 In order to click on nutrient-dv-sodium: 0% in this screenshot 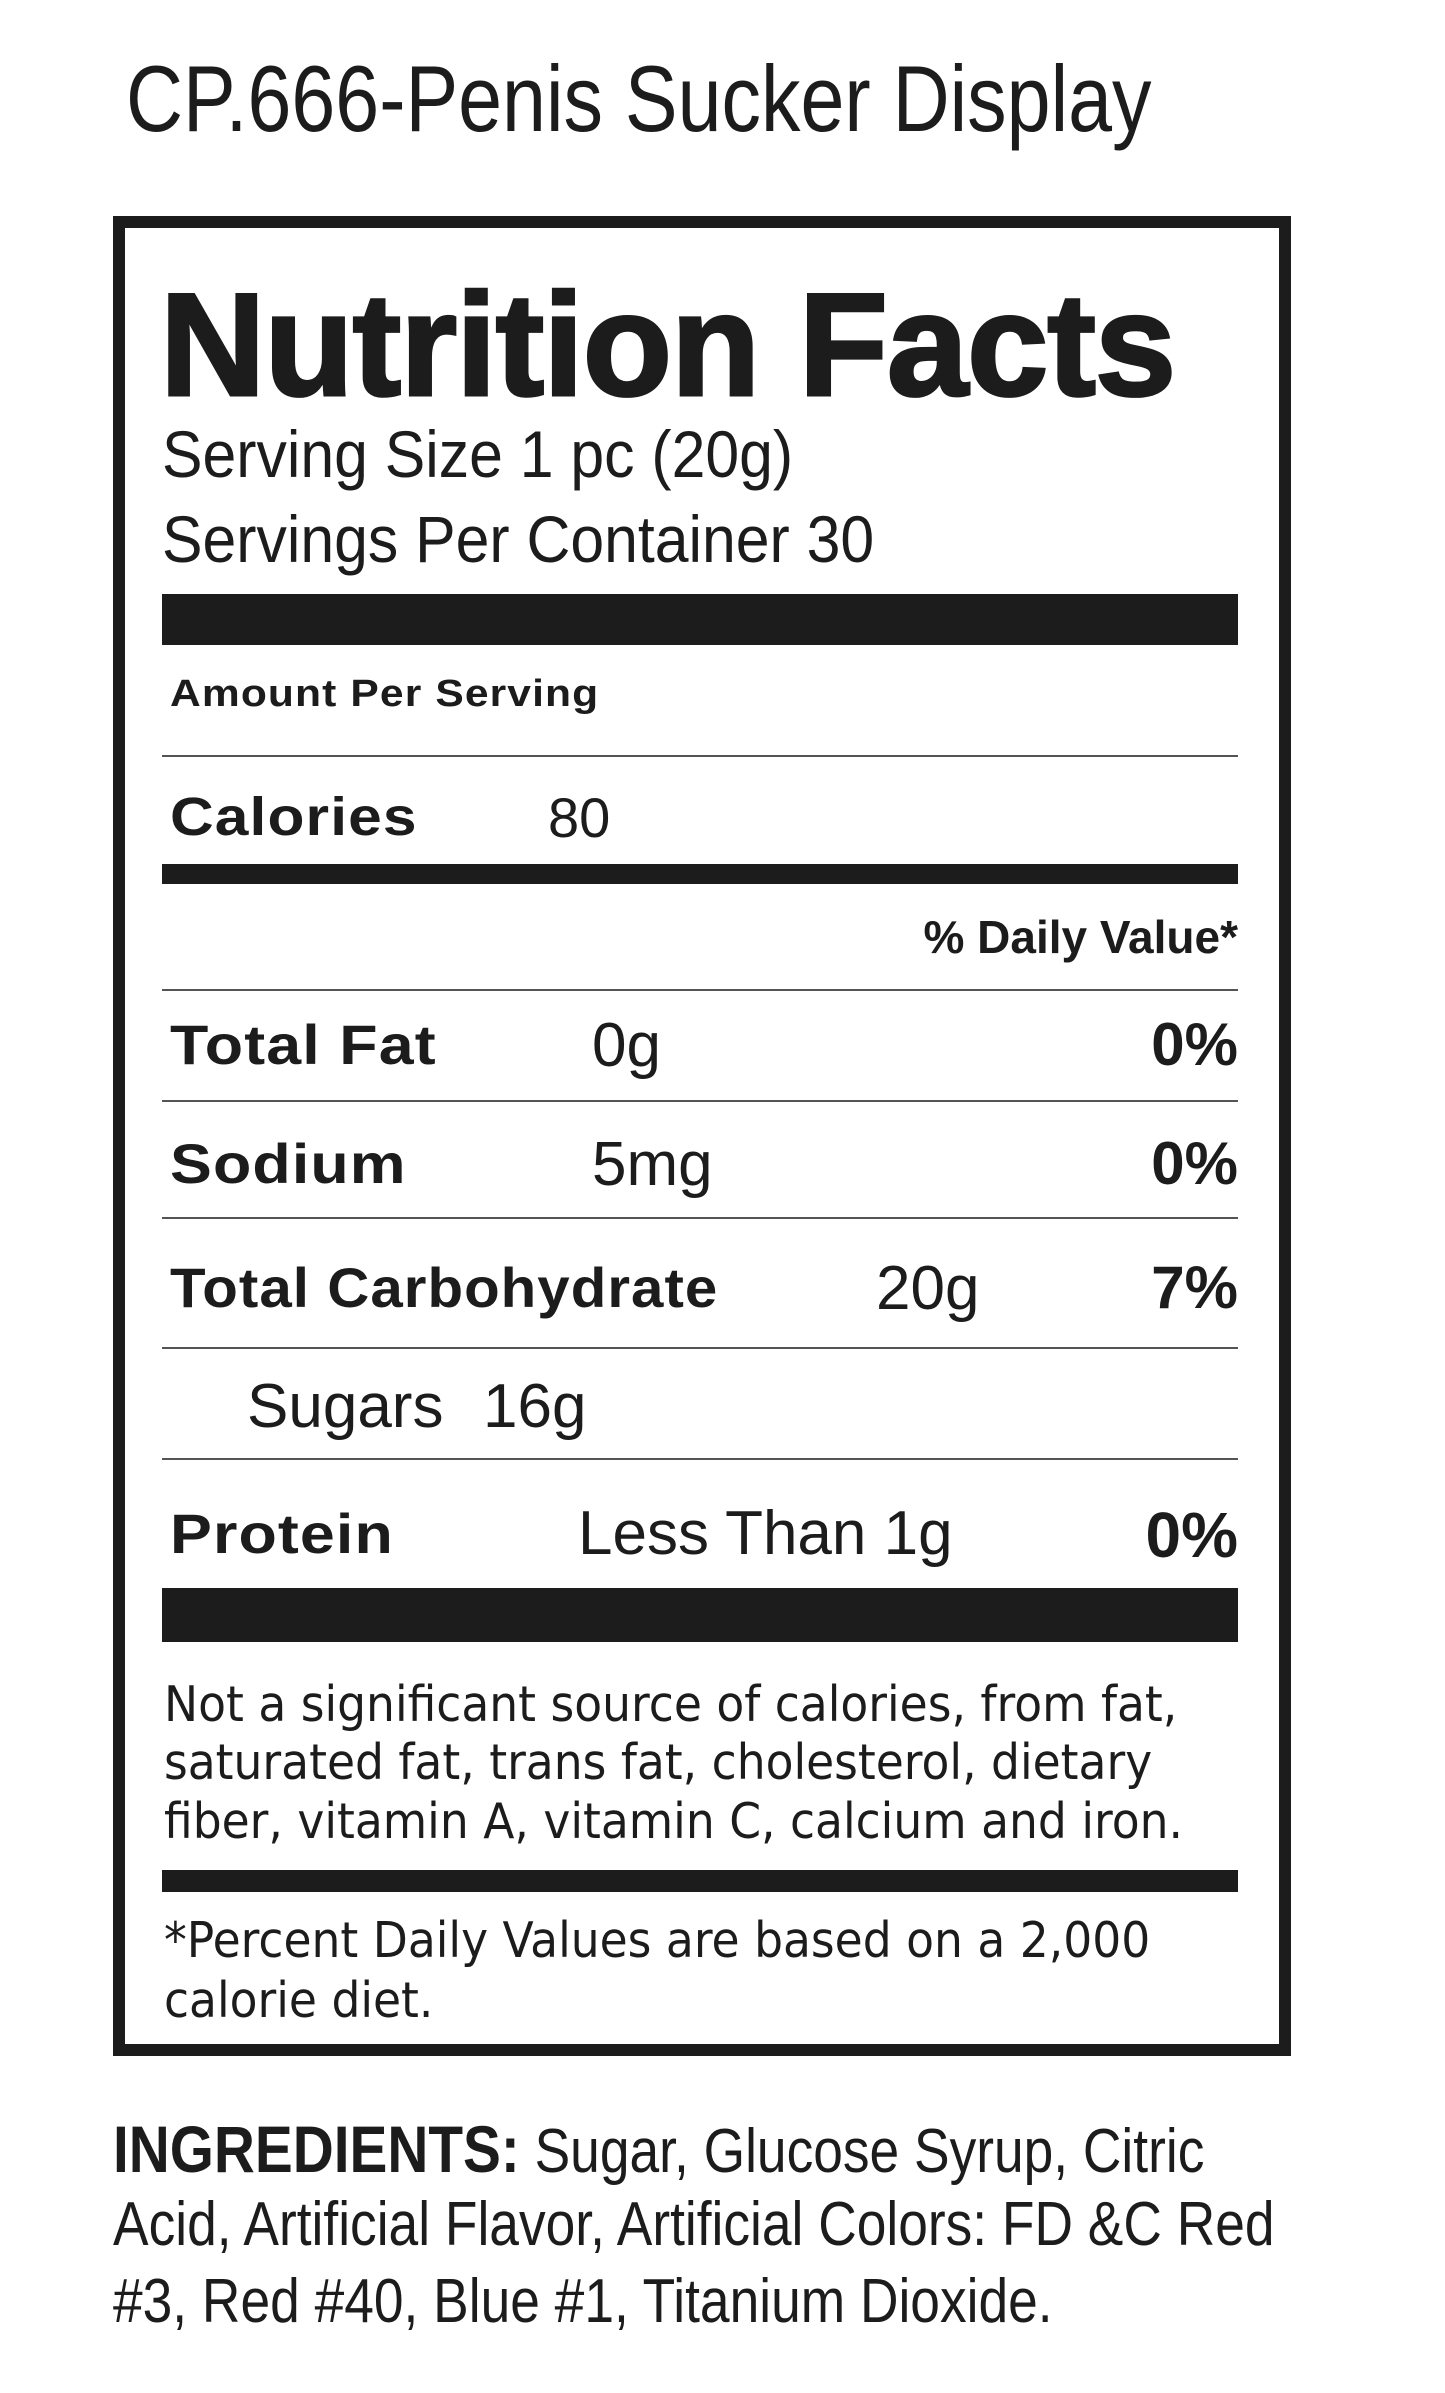, I will do `click(1194, 1163)`.